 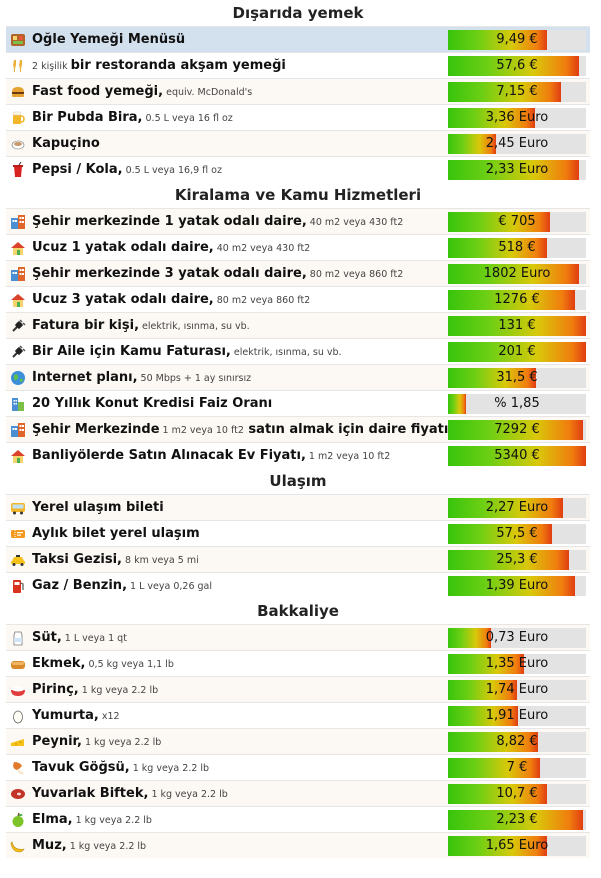 What do you see at coordinates (18, 794) in the screenshot?
I see `steak-icon` at bounding box center [18, 794].